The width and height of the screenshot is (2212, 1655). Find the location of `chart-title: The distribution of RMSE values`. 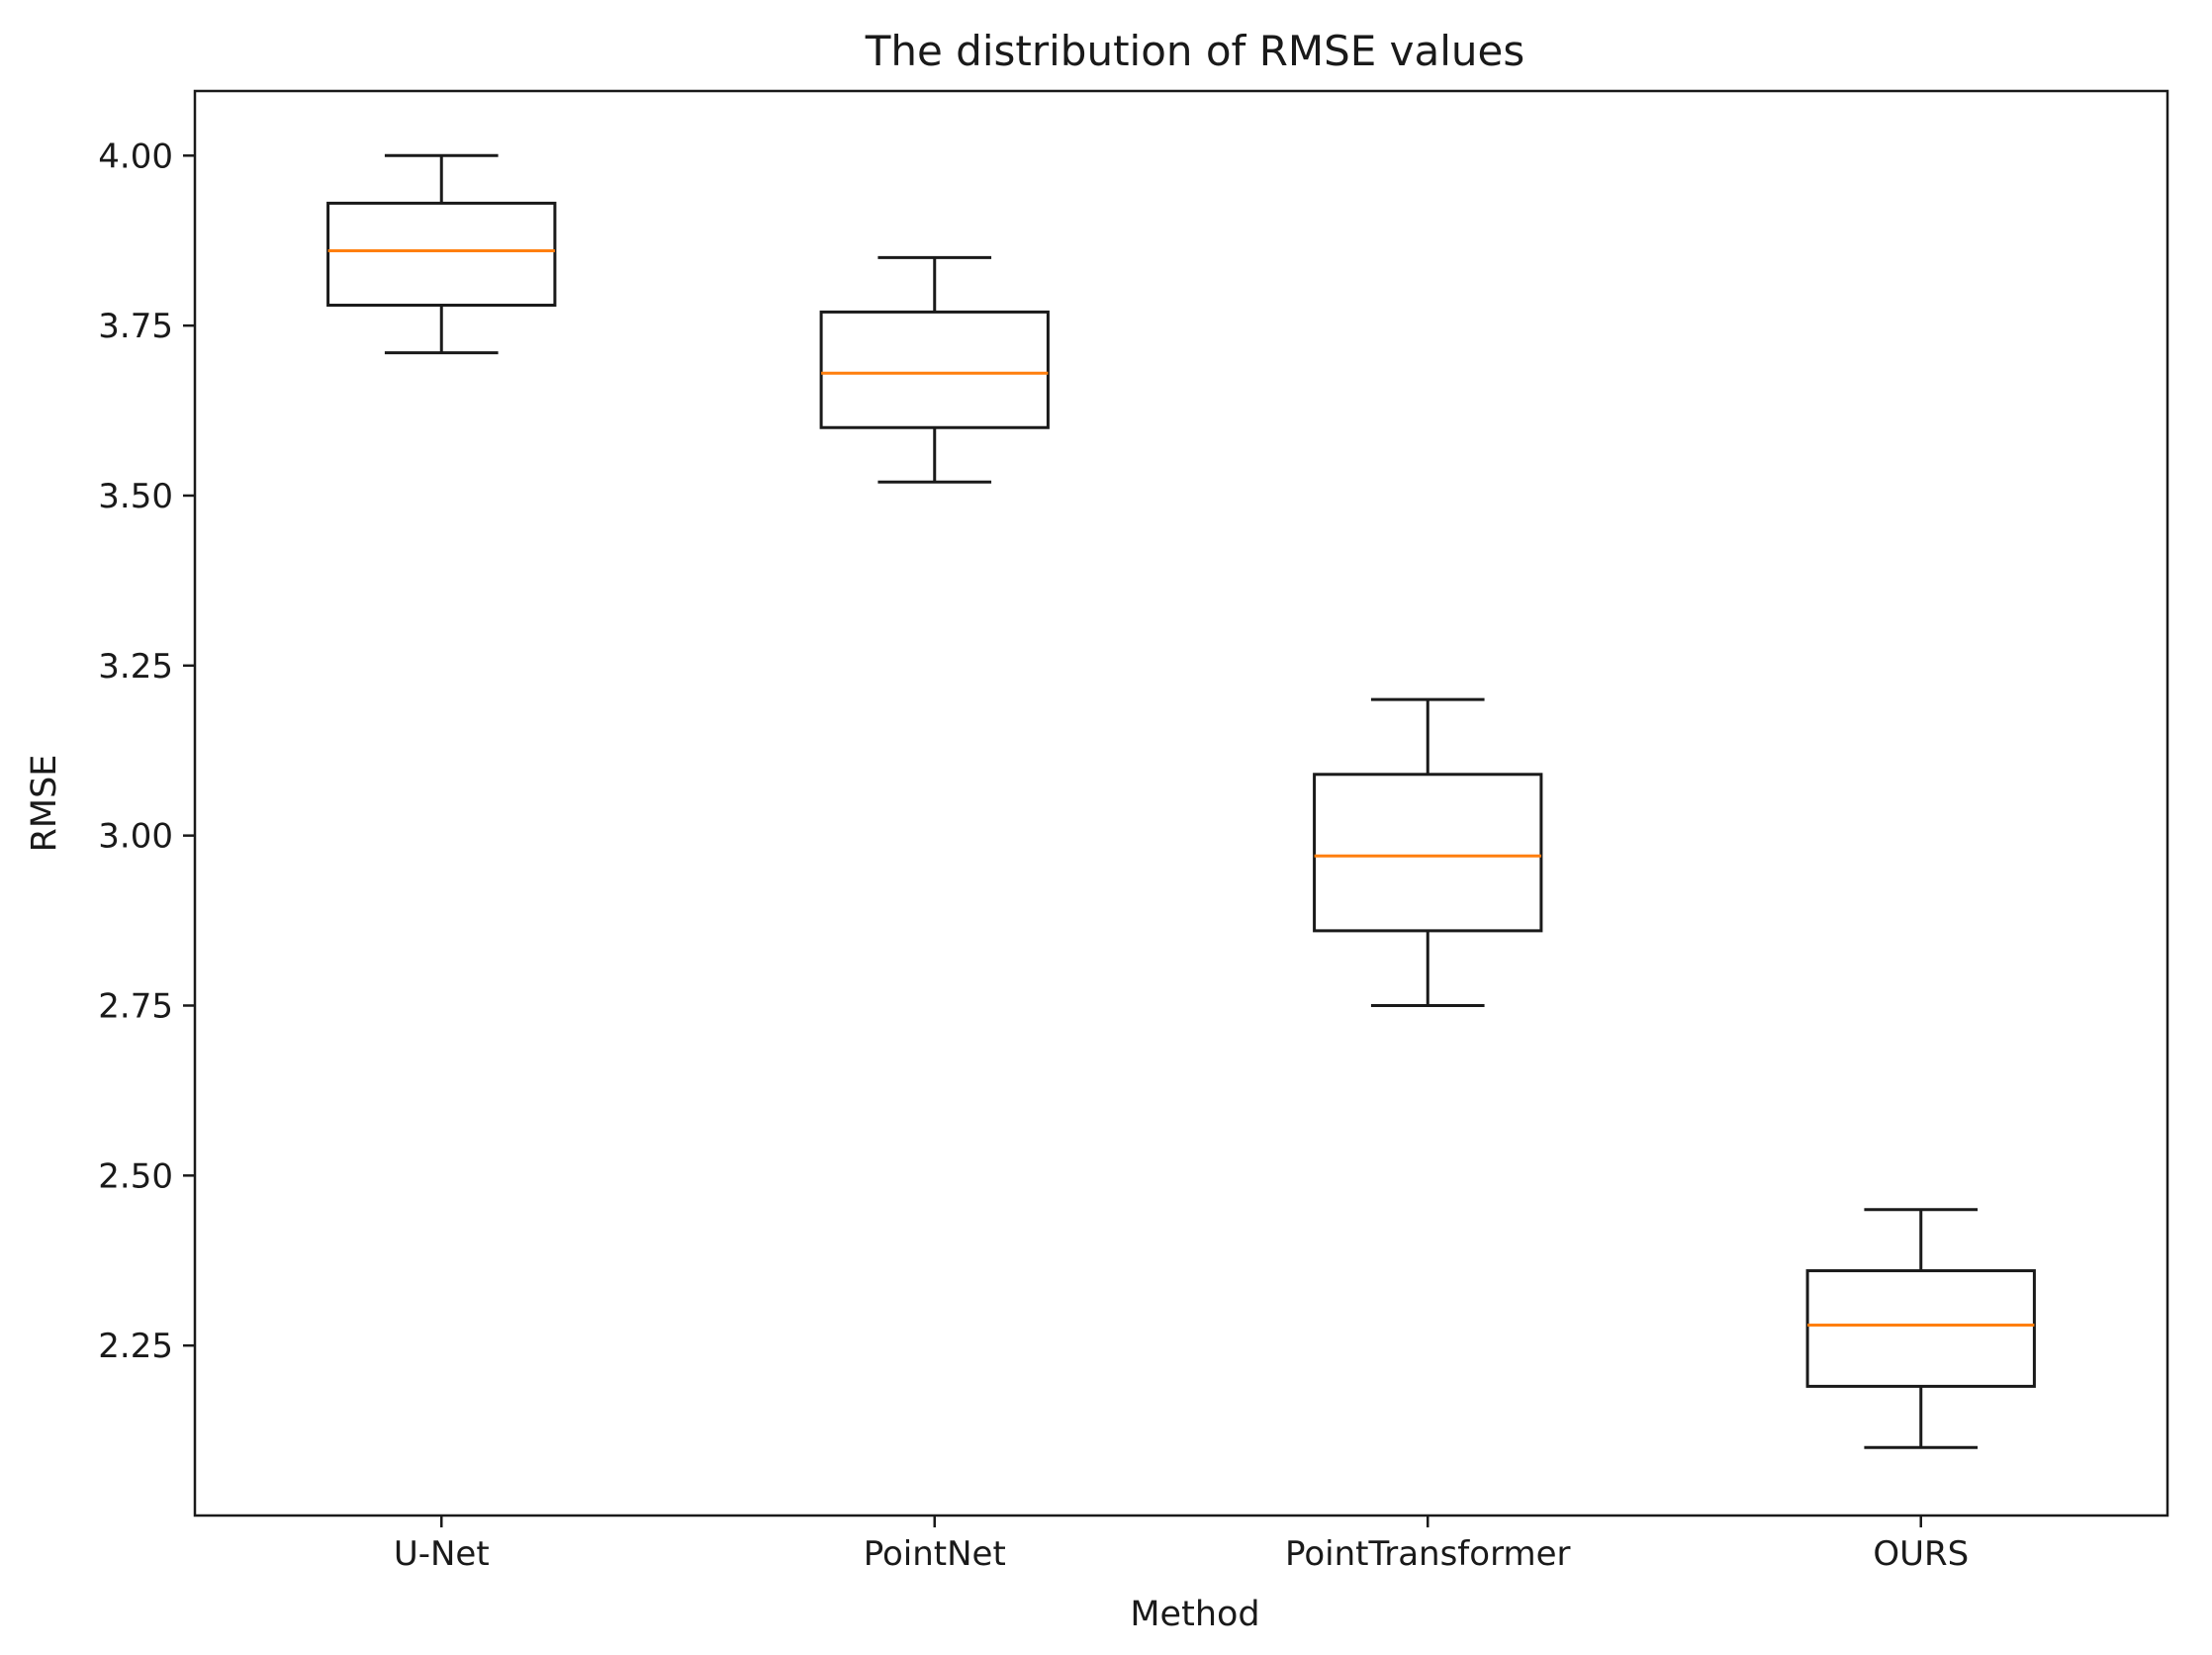

chart-title: The distribution of RMSE values is located at coordinates (1195, 51).